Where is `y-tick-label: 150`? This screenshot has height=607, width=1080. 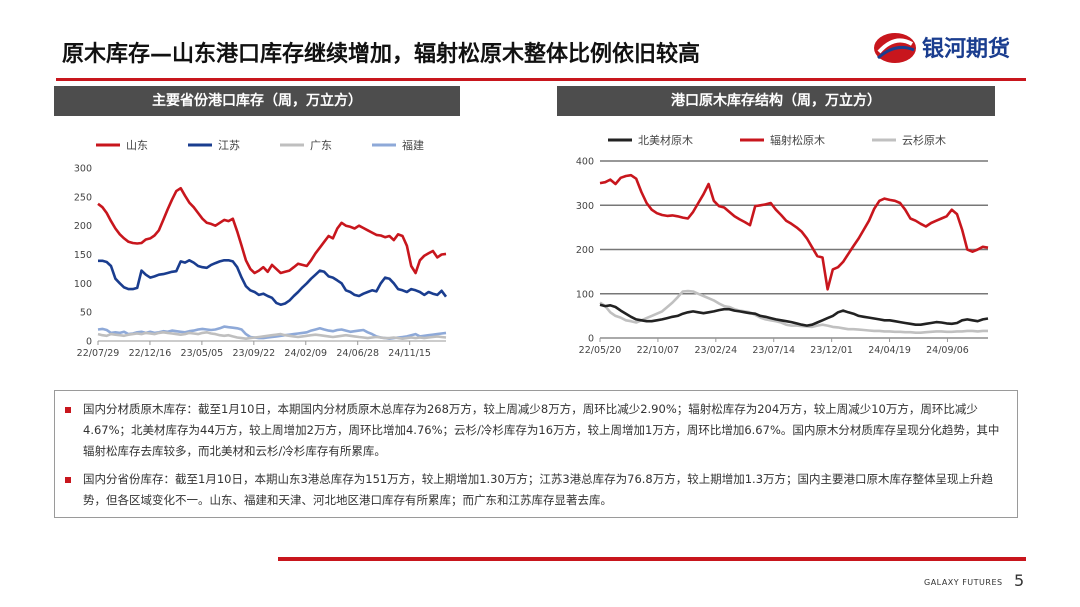 y-tick-label: 150 is located at coordinates (83, 255).